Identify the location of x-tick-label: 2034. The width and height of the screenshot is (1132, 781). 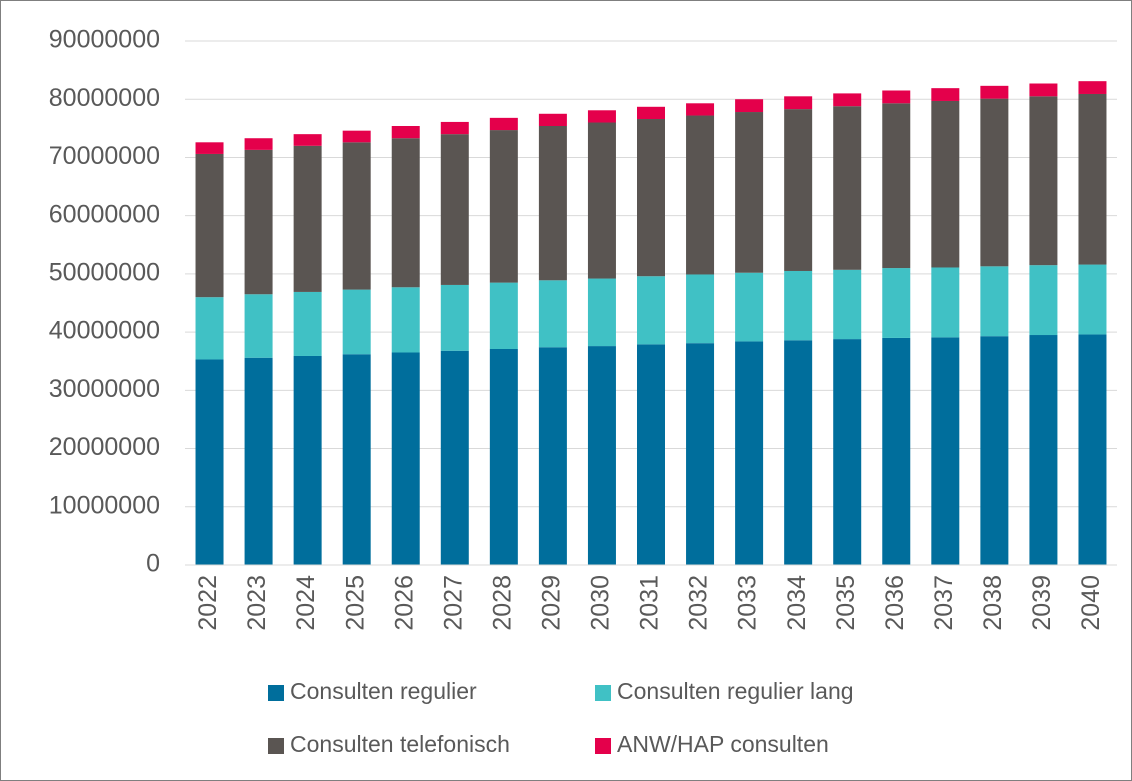
(797, 603).